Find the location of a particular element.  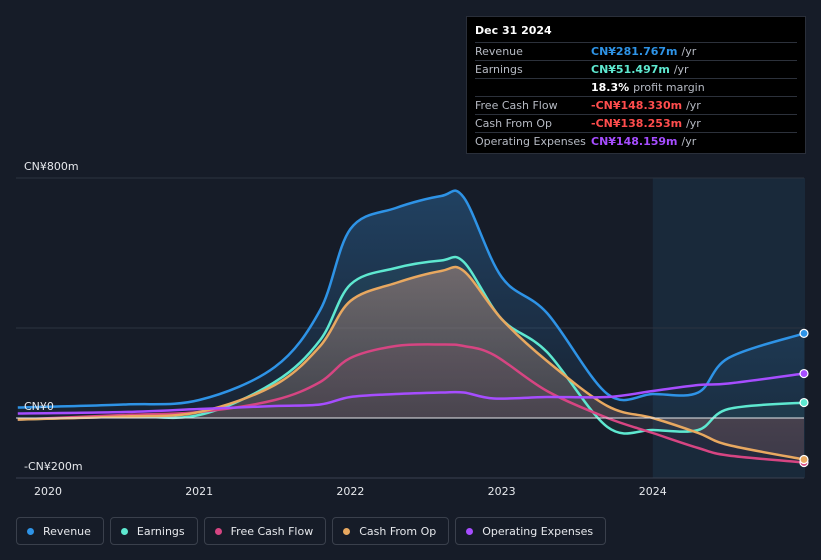

y-axis-labels: CN¥800m CN¥0 -CN¥200m is located at coordinates (53, 316).